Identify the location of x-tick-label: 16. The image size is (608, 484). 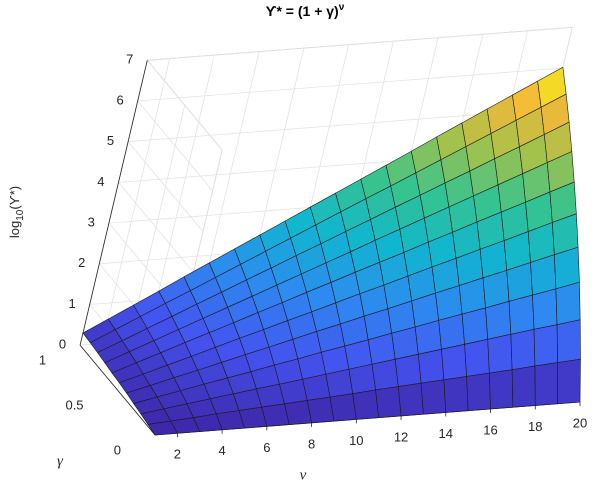
(490, 429).